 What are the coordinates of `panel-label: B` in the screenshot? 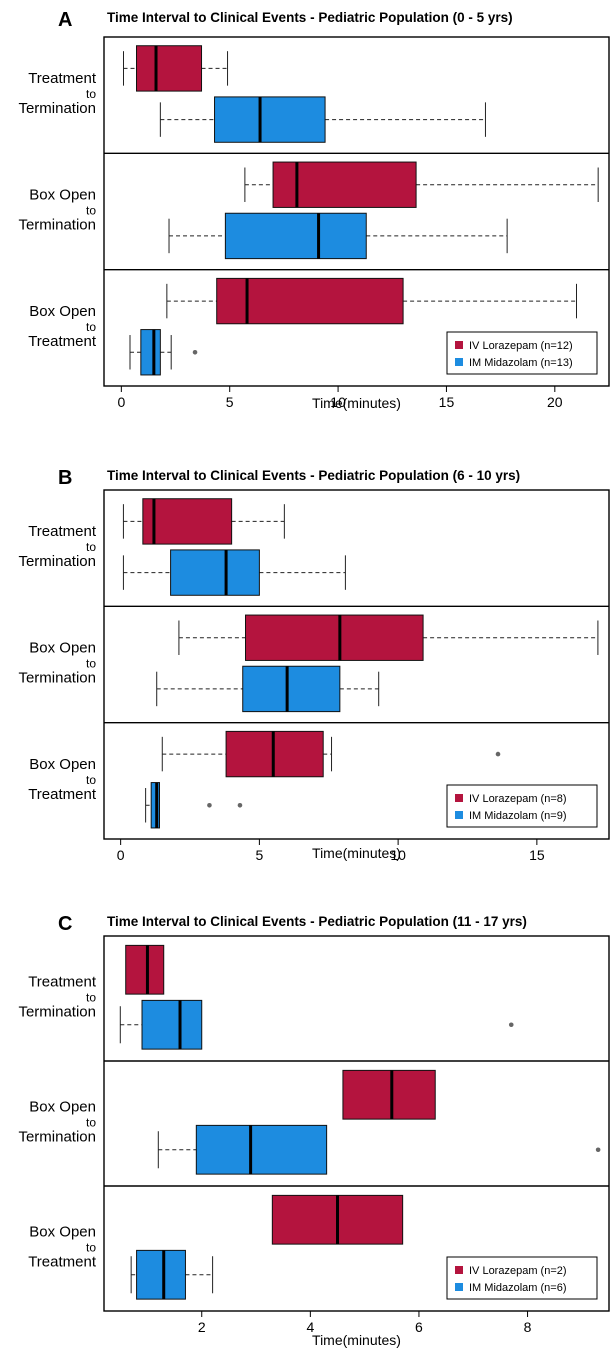 It's located at (65, 478).